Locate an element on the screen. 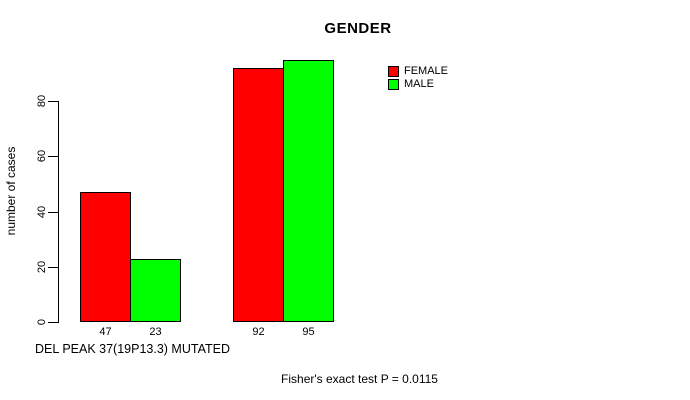 This screenshot has height=400, width=690. y-tick-label-40: 40 is located at coordinates (42, 212).